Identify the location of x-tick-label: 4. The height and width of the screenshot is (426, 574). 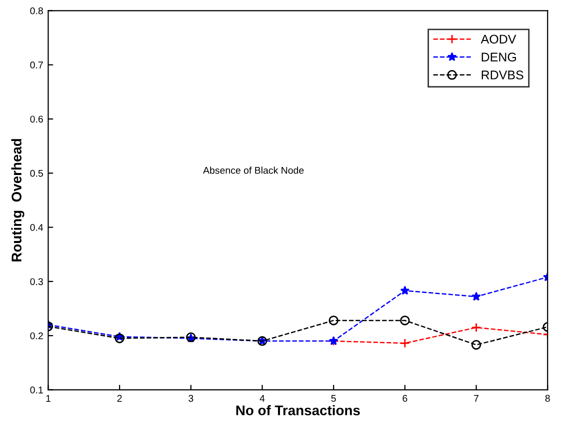
(262, 398).